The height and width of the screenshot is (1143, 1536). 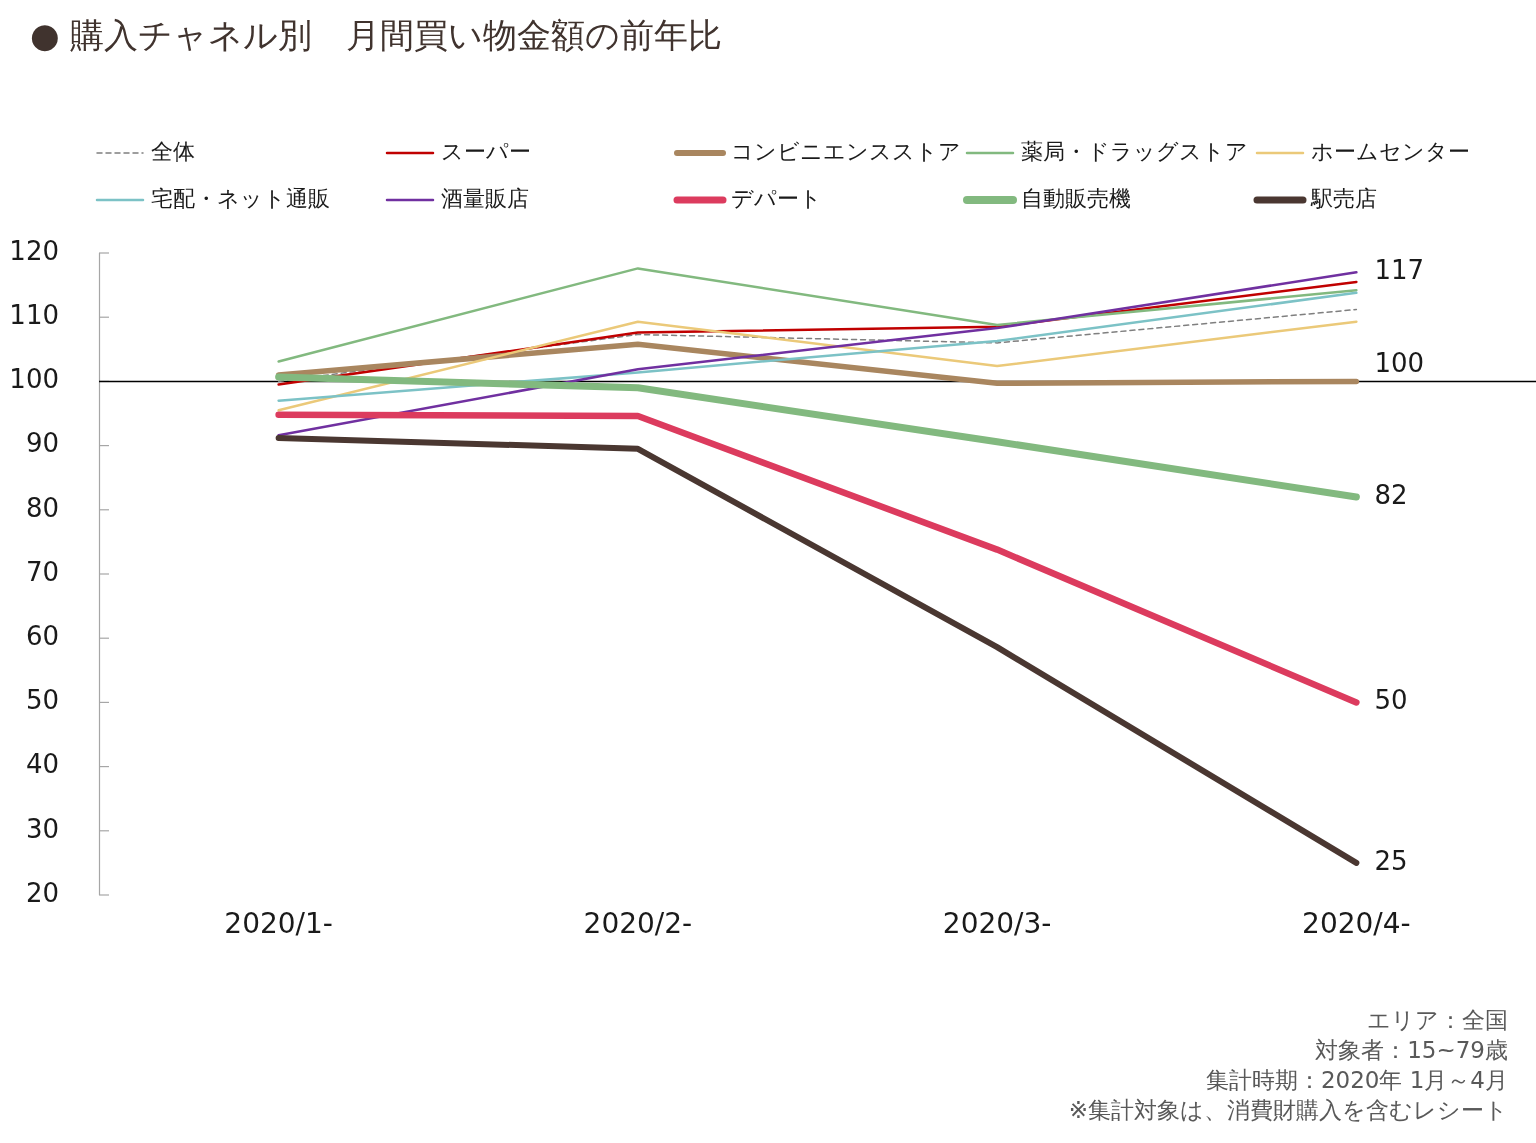 I want to click on text: 集計時期：2020年 1月～4月, so click(x=1356, y=1079).